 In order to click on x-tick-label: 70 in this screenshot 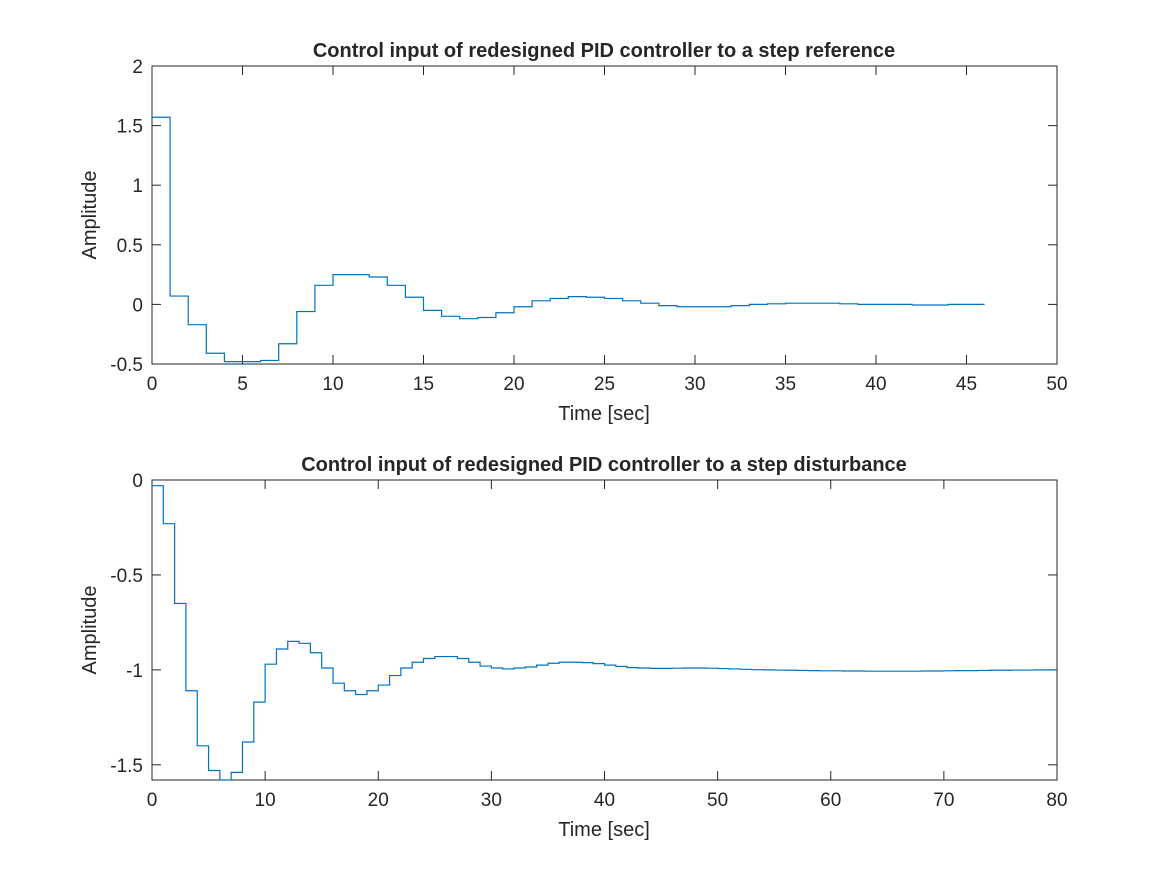, I will do `click(943, 800)`.